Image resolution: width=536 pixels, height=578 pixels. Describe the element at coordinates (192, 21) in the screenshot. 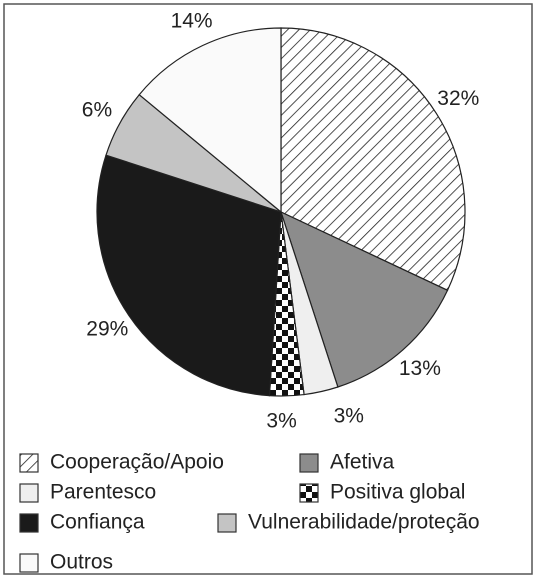

I see `slice-label: 14%` at that location.